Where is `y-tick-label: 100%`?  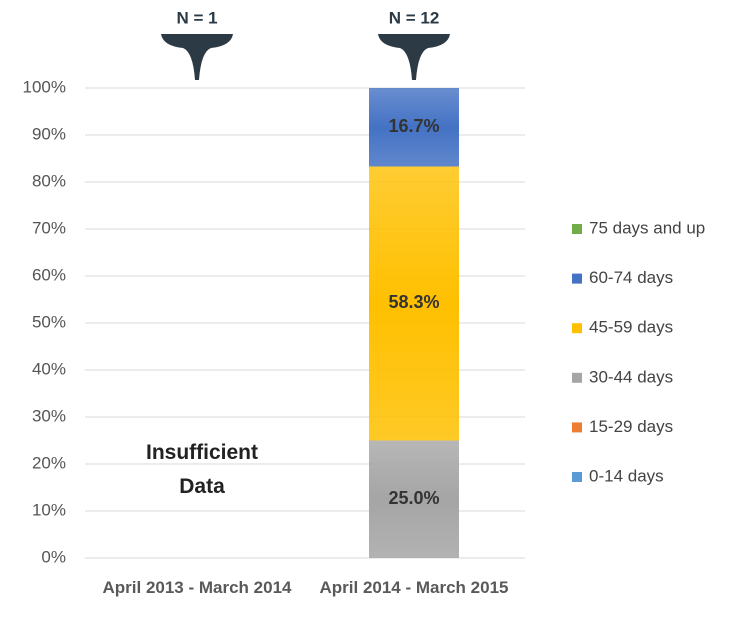
y-tick-label: 100% is located at coordinates (44, 86).